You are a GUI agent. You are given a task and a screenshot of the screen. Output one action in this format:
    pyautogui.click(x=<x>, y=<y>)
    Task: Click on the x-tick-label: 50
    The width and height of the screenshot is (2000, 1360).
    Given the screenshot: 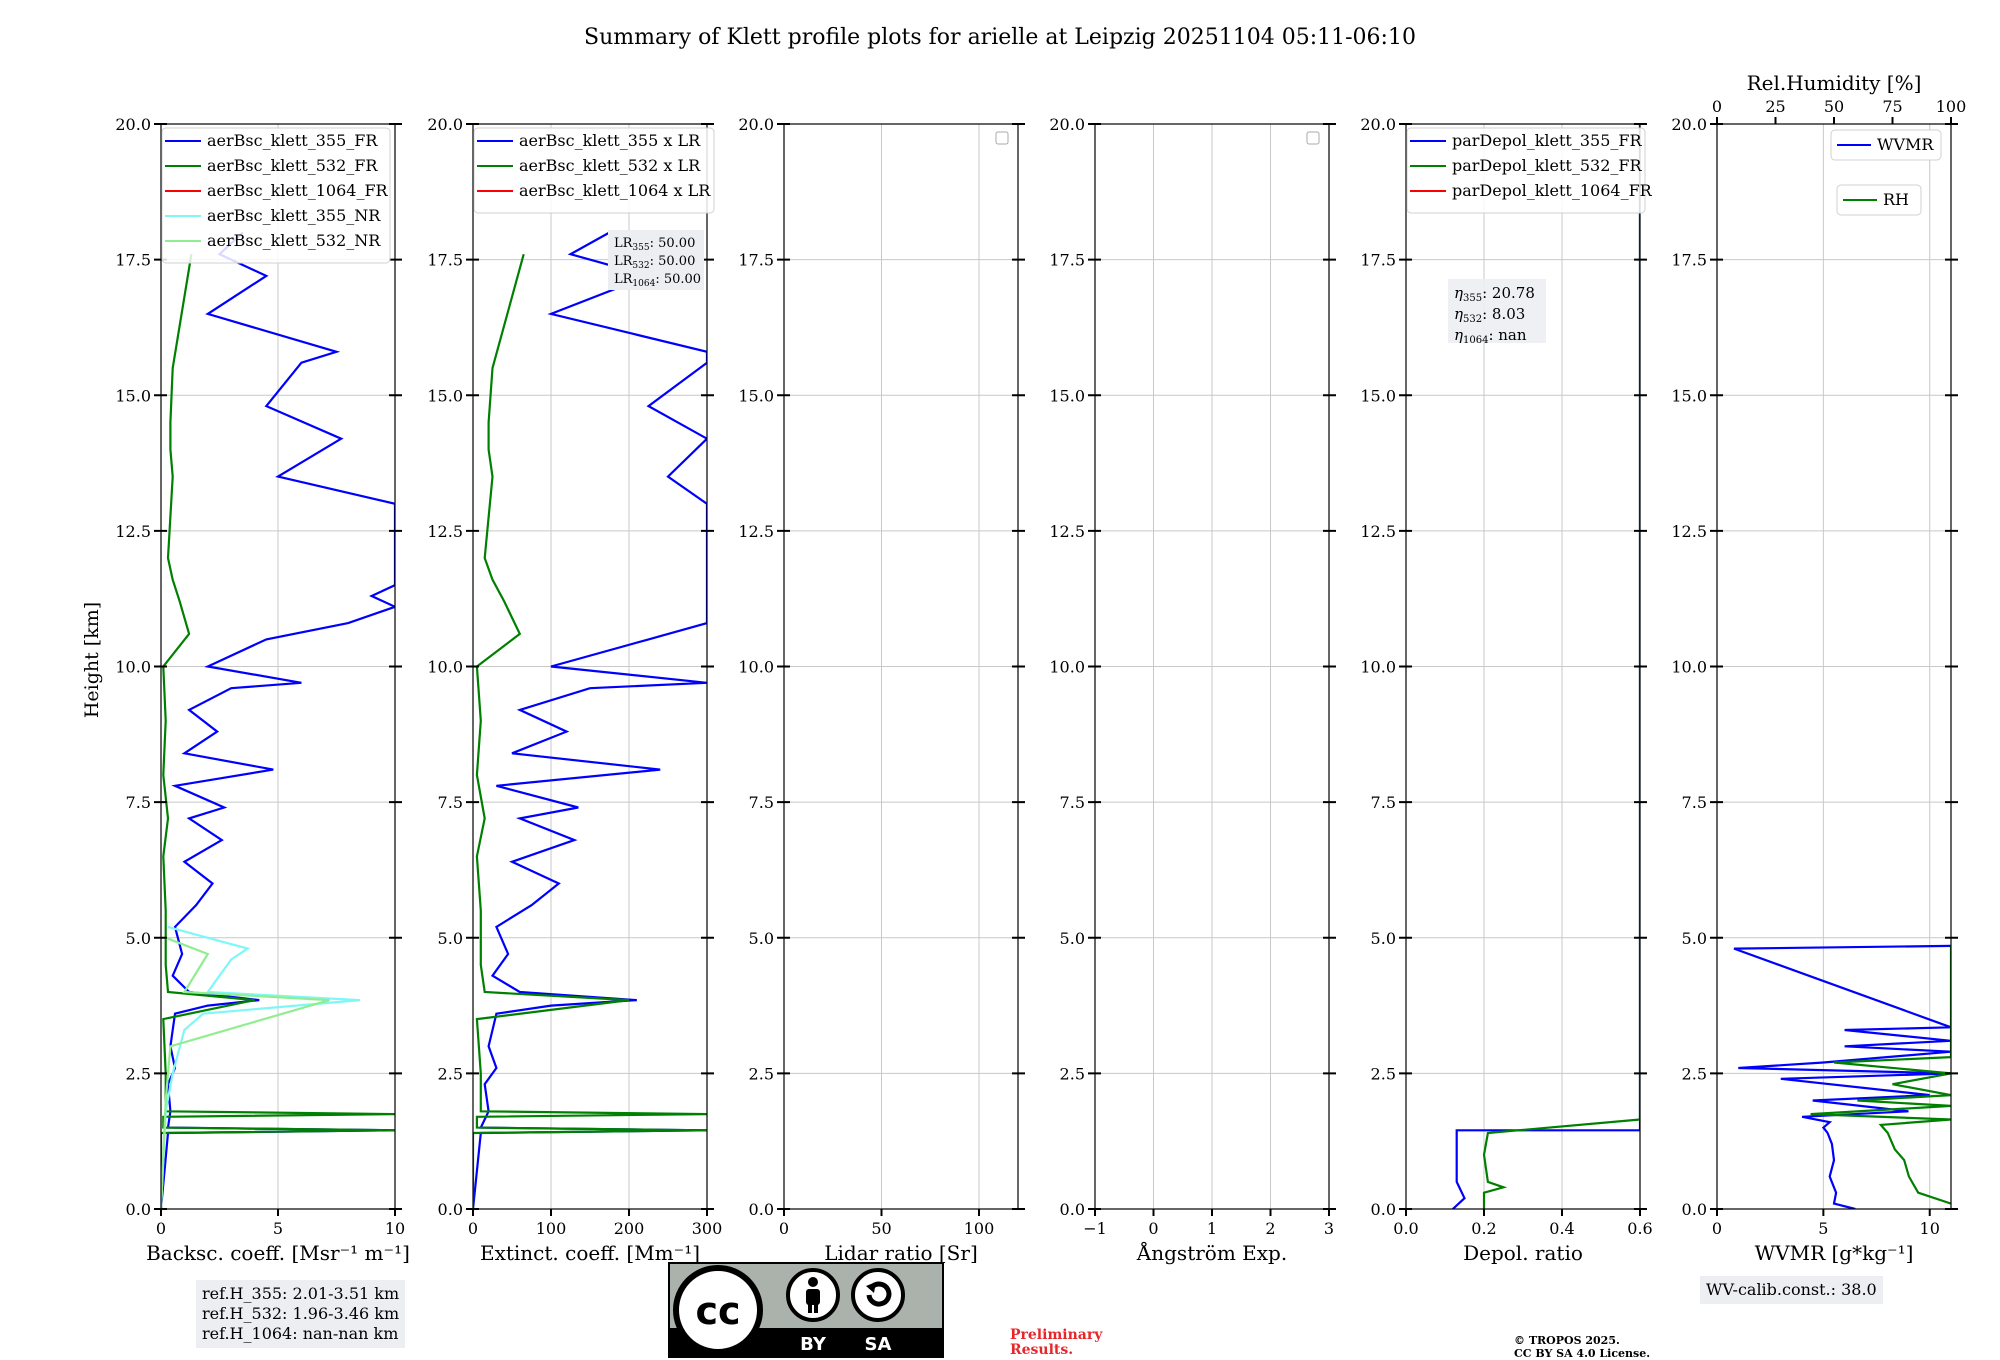 What is the action you would take?
    pyautogui.click(x=881, y=1228)
    